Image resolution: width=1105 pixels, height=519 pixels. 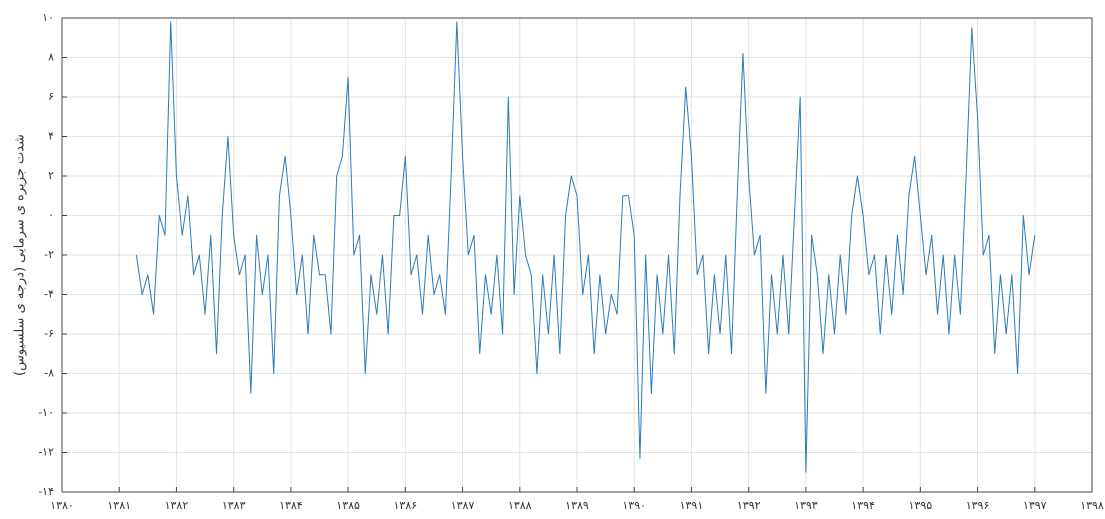 I want to click on x-tick-label: ۱۳۹۸, so click(x=1092, y=505).